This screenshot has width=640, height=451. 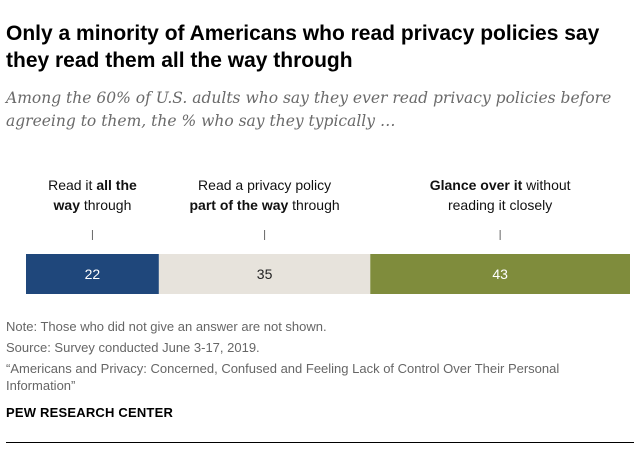 I want to click on value-label-2: 35, so click(x=265, y=274).